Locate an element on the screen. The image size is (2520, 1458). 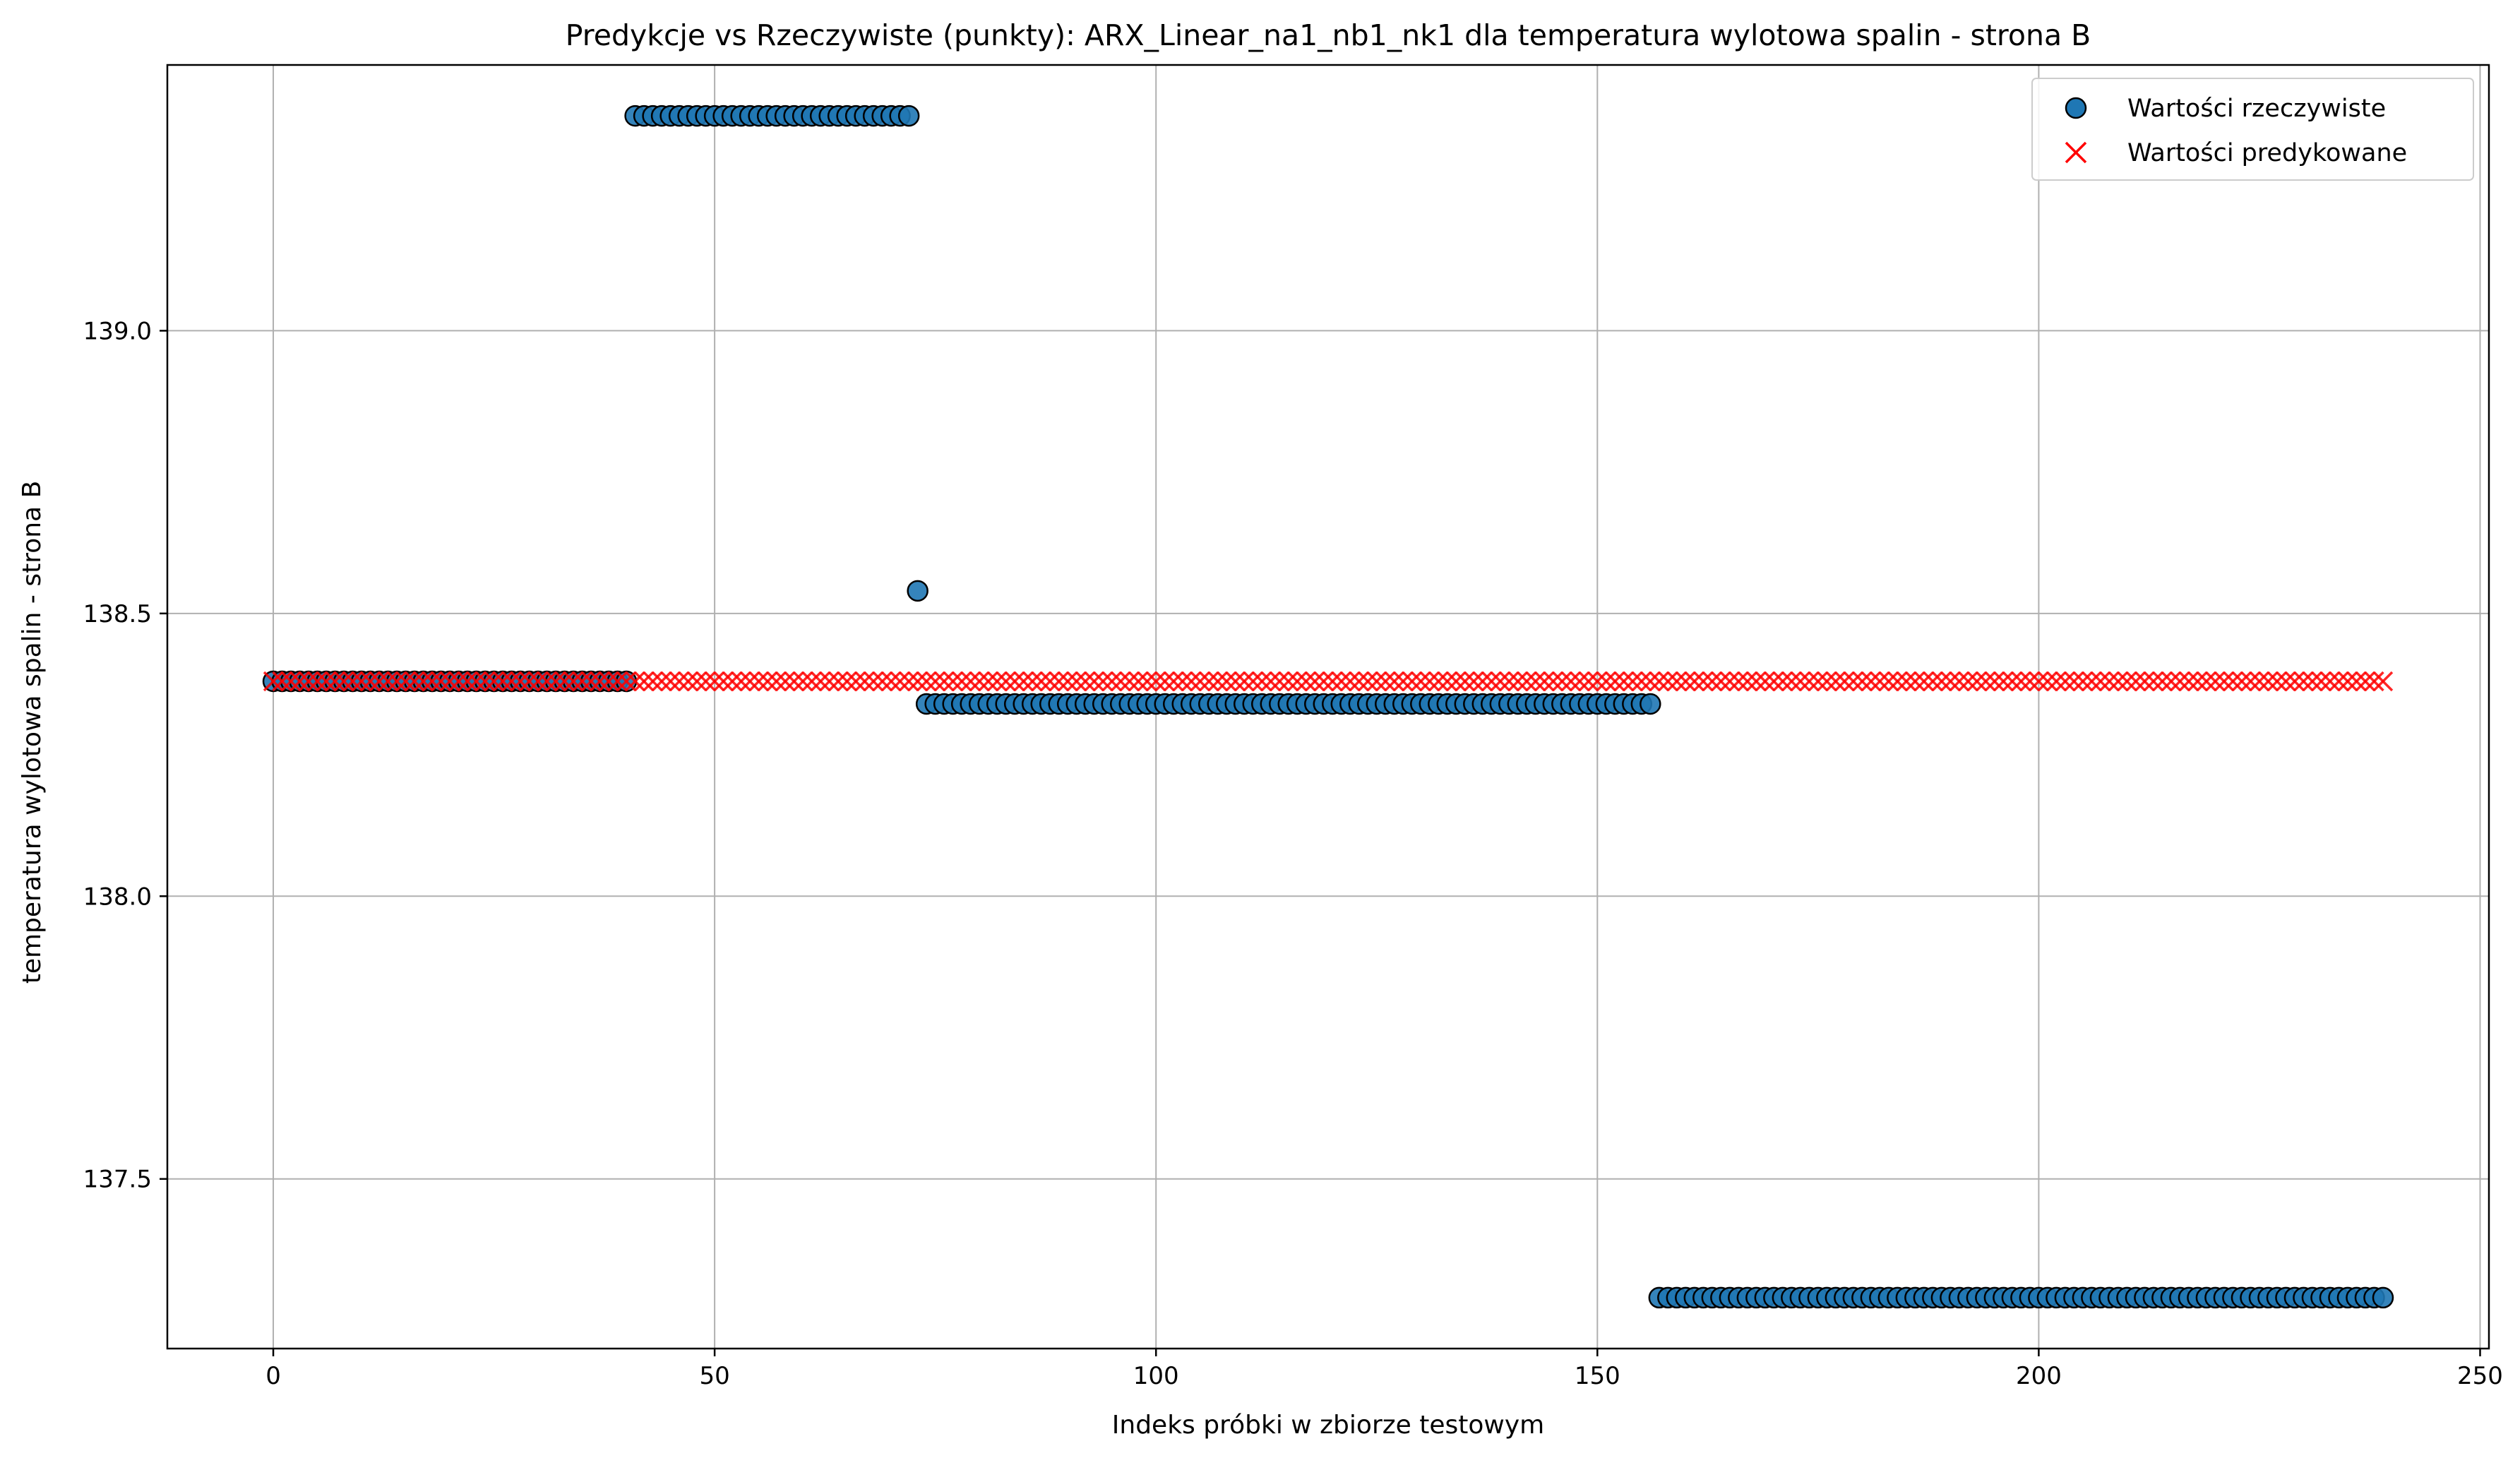
series-predicted is located at coordinates (1328, 681).